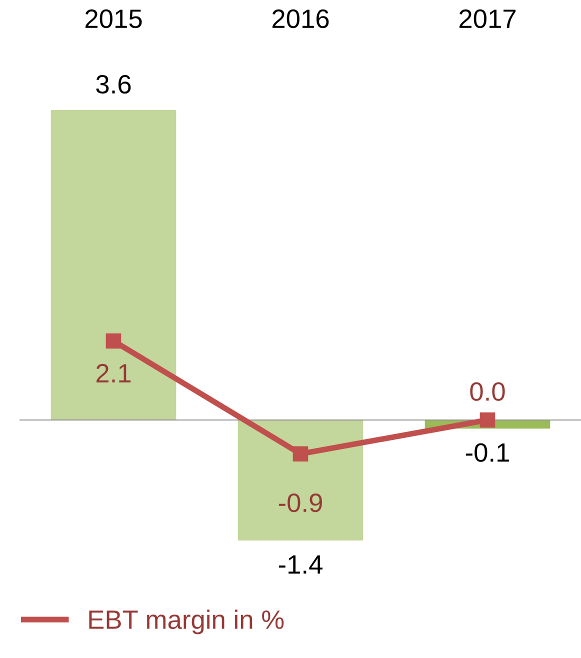 The image size is (581, 658). What do you see at coordinates (487, 391) in the screenshot?
I see `data-label: 0.0` at bounding box center [487, 391].